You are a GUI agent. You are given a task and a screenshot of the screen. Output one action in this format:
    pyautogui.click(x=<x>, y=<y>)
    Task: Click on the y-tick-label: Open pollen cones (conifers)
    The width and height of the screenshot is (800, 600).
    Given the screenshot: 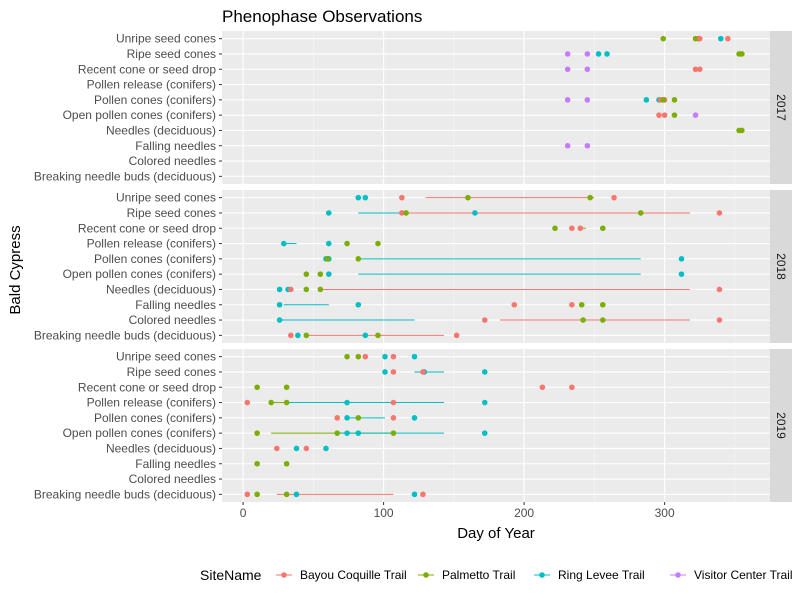 What is the action you would take?
    pyautogui.click(x=139, y=433)
    